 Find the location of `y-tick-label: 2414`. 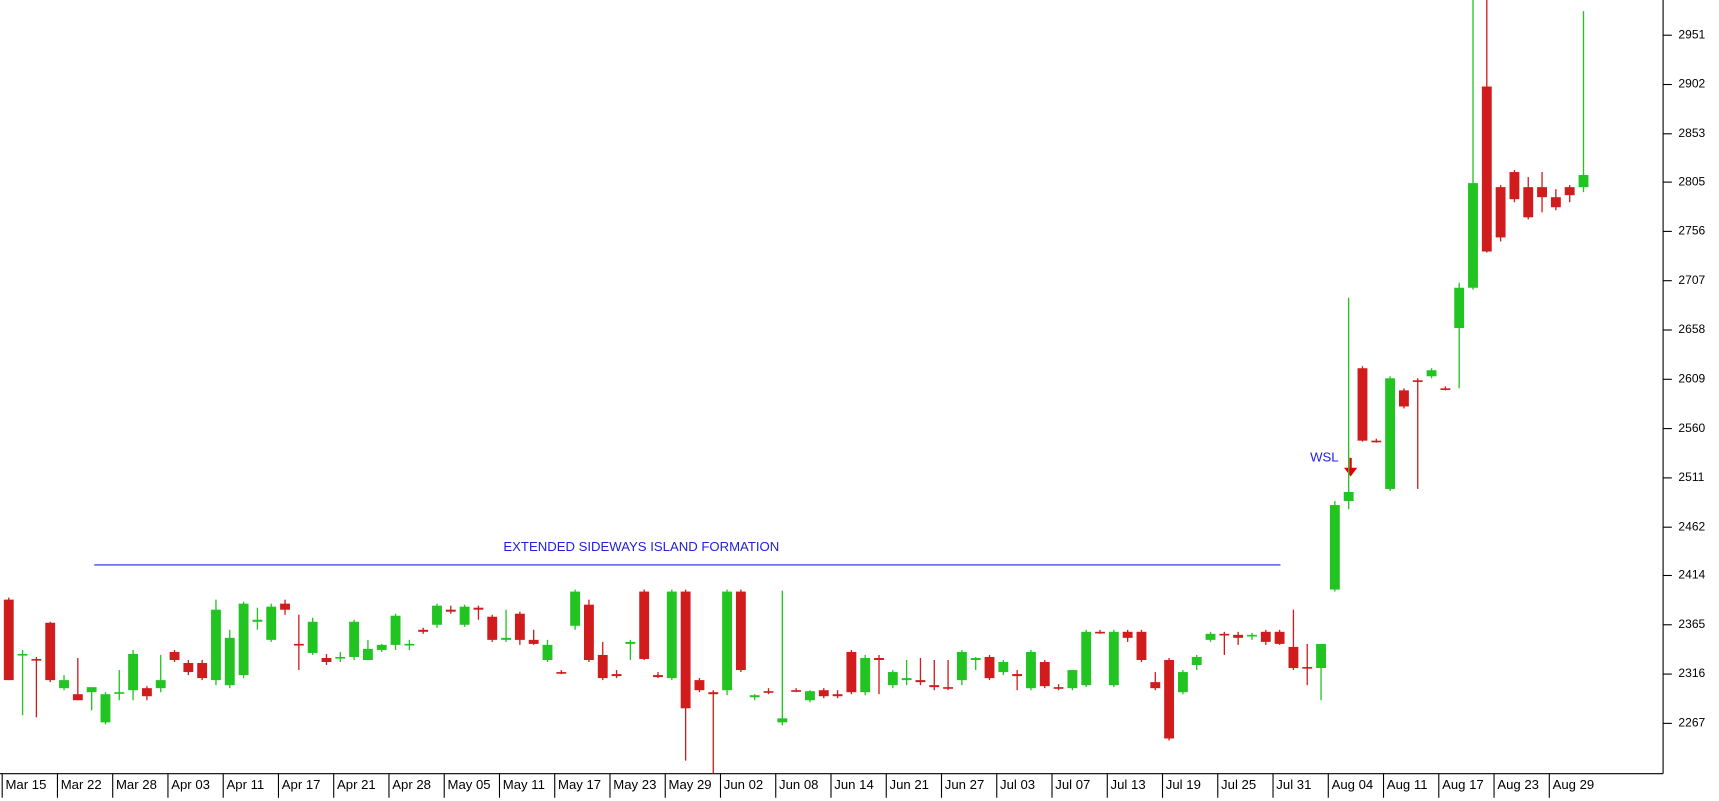

y-tick-label: 2414 is located at coordinates (1691, 575).